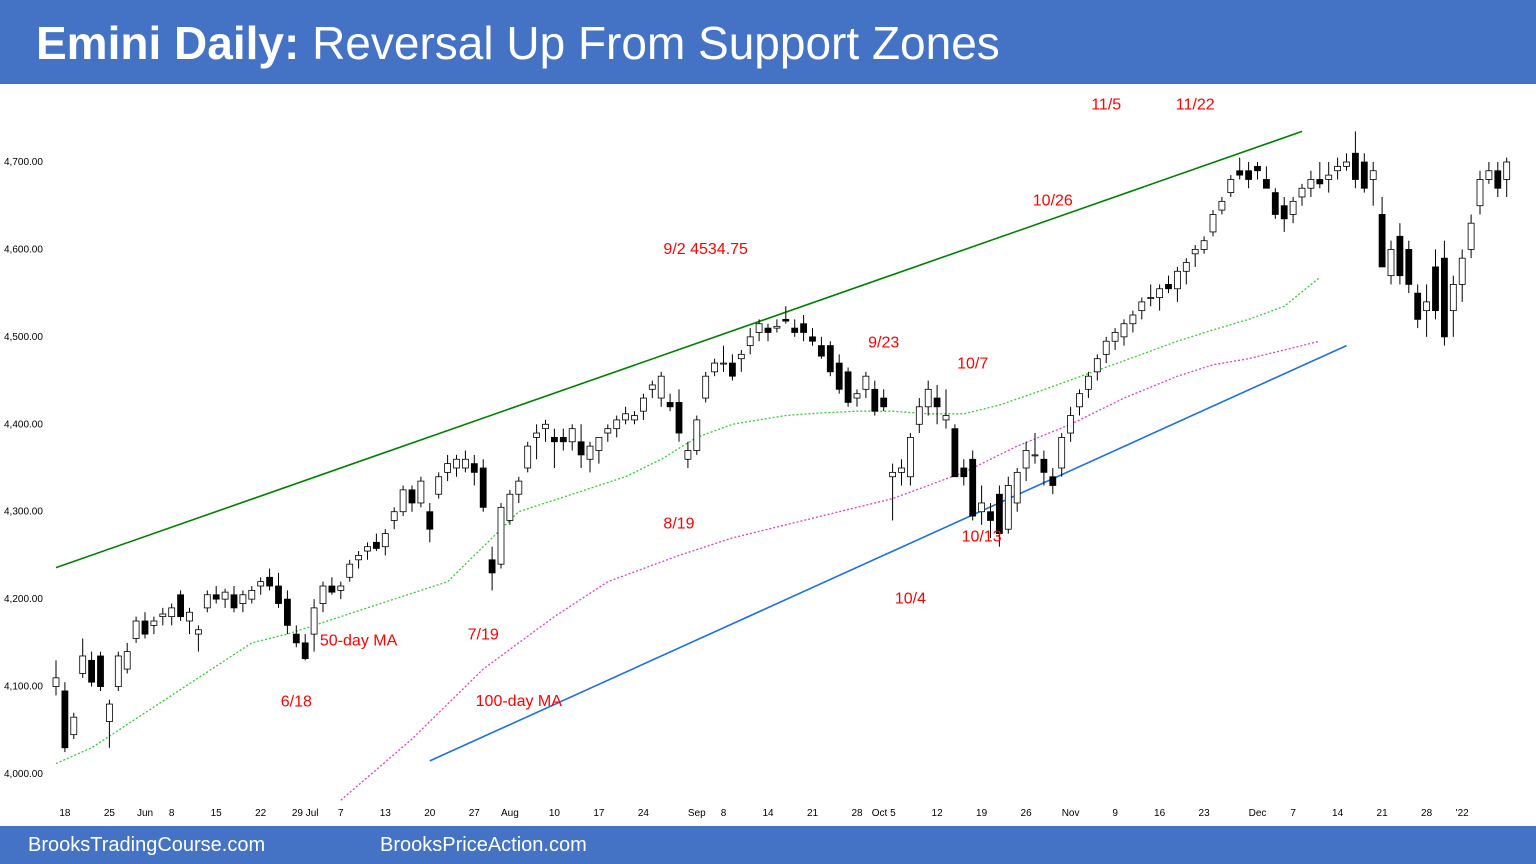  Describe the element at coordinates (510, 813) in the screenshot. I see `x-tick-label: Aug` at that location.